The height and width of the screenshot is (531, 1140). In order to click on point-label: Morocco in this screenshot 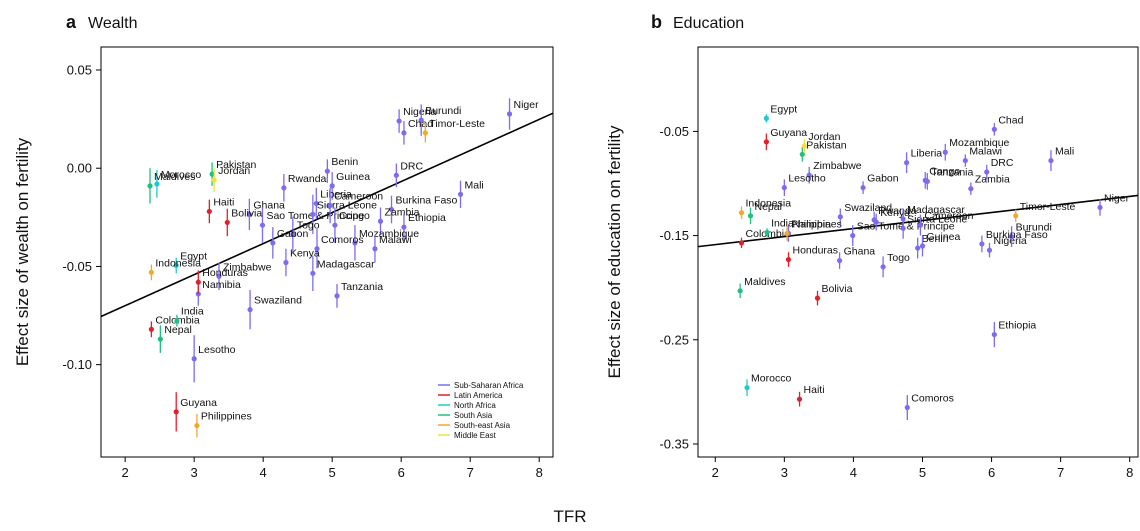, I will do `click(181, 175)`.